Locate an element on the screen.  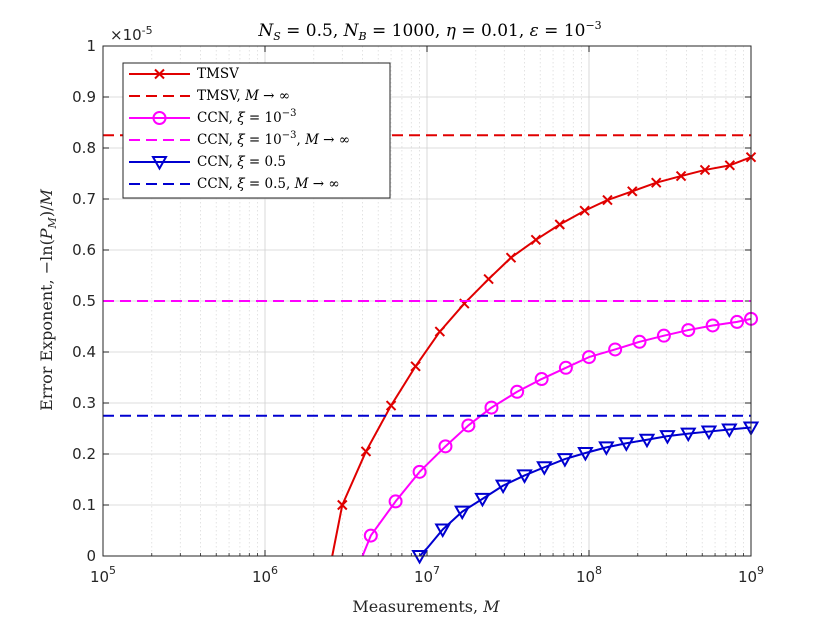
x-tick-label: 10⁶ is located at coordinates (265, 575).